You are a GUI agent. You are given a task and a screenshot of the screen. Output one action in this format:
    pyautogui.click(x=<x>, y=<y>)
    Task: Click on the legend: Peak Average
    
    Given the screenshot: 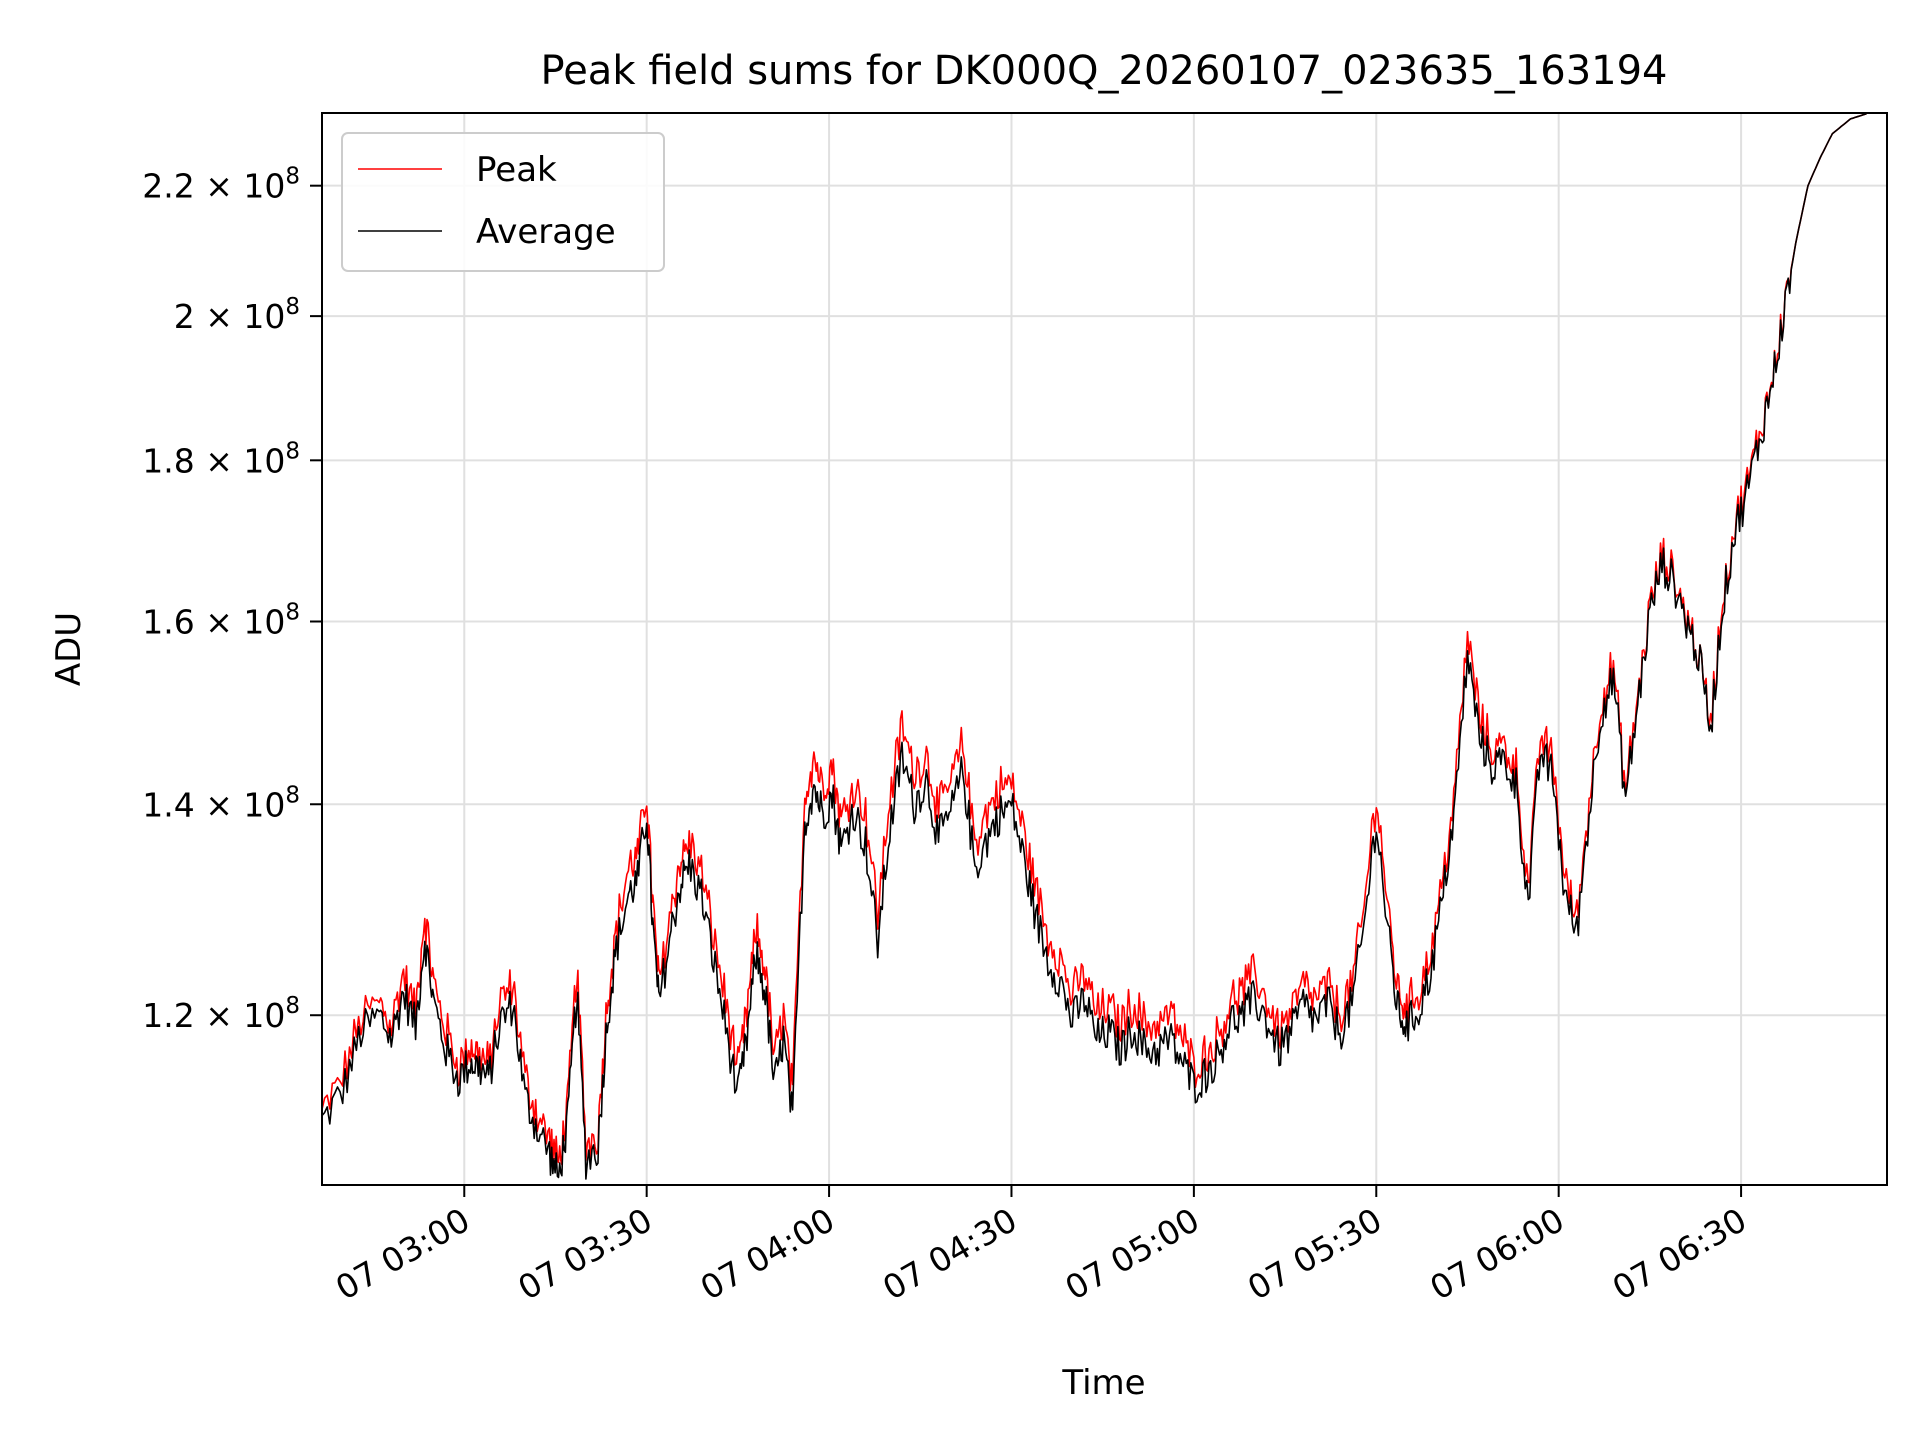 What is the action you would take?
    pyautogui.click(x=503, y=202)
    